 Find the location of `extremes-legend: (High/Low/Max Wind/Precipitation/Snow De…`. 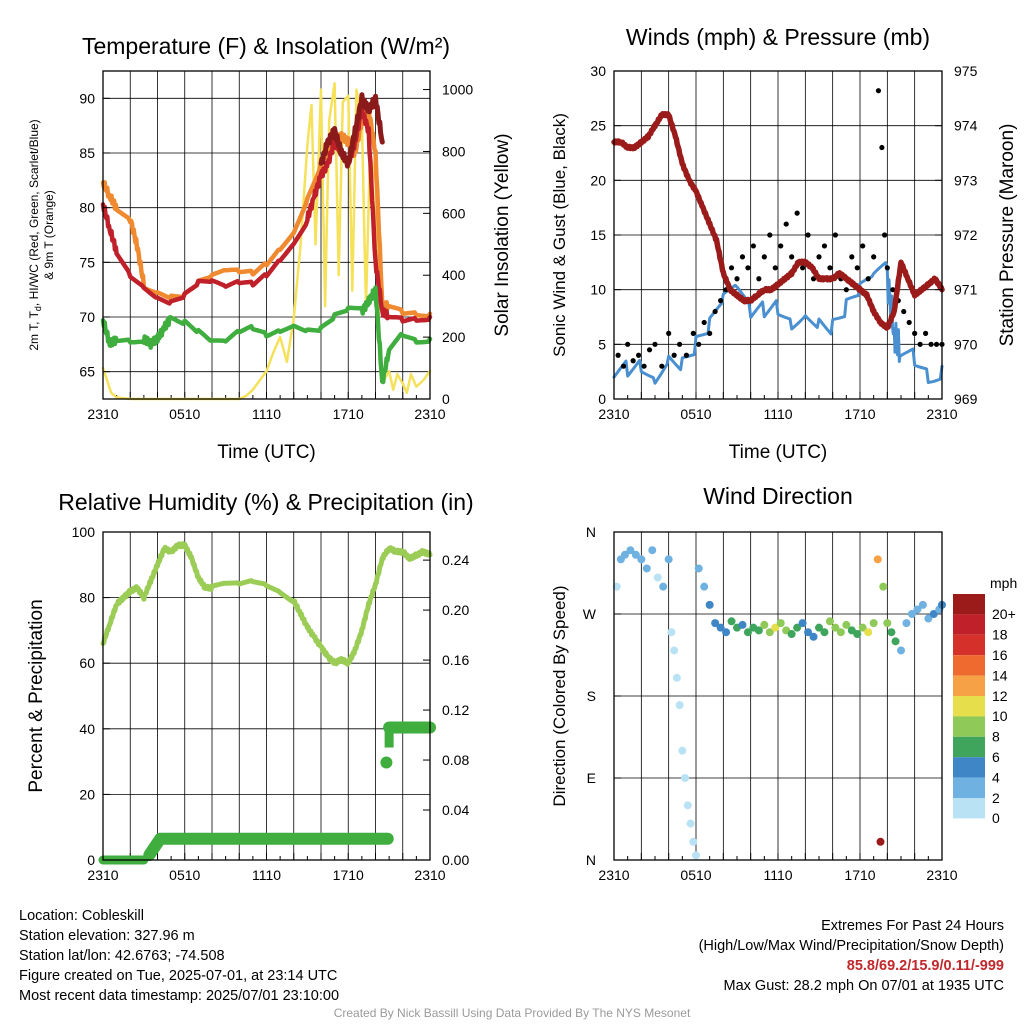

extremes-legend: (High/Low/Max Wind/Precipitation/Snow De… is located at coordinates (851, 946).